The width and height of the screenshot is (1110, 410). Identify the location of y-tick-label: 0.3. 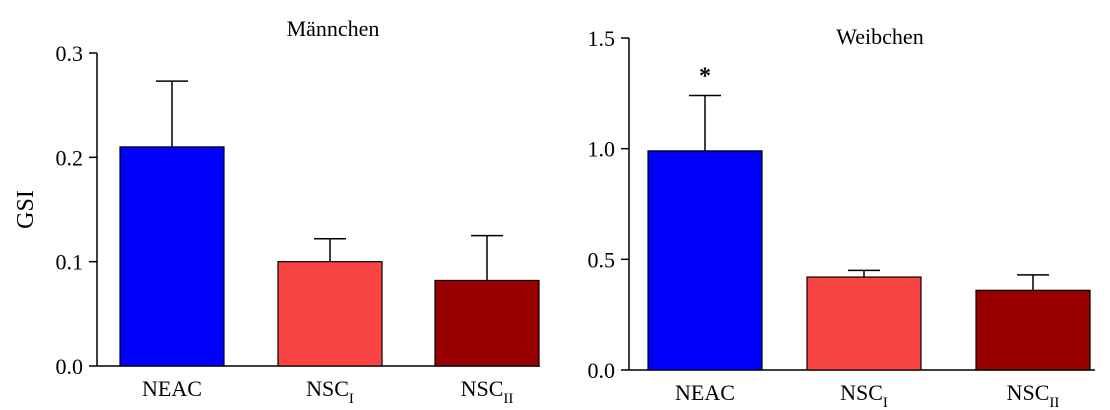
(70, 53).